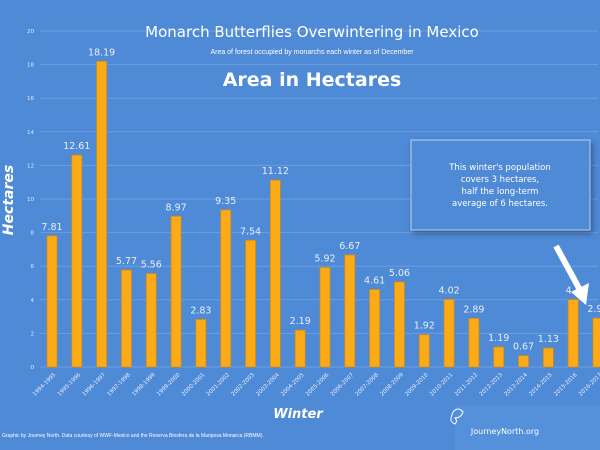 The width and height of the screenshot is (600, 450). What do you see at coordinates (492, 385) in the screenshot?
I see `x-tick-label: 2012-2013` at bounding box center [492, 385].